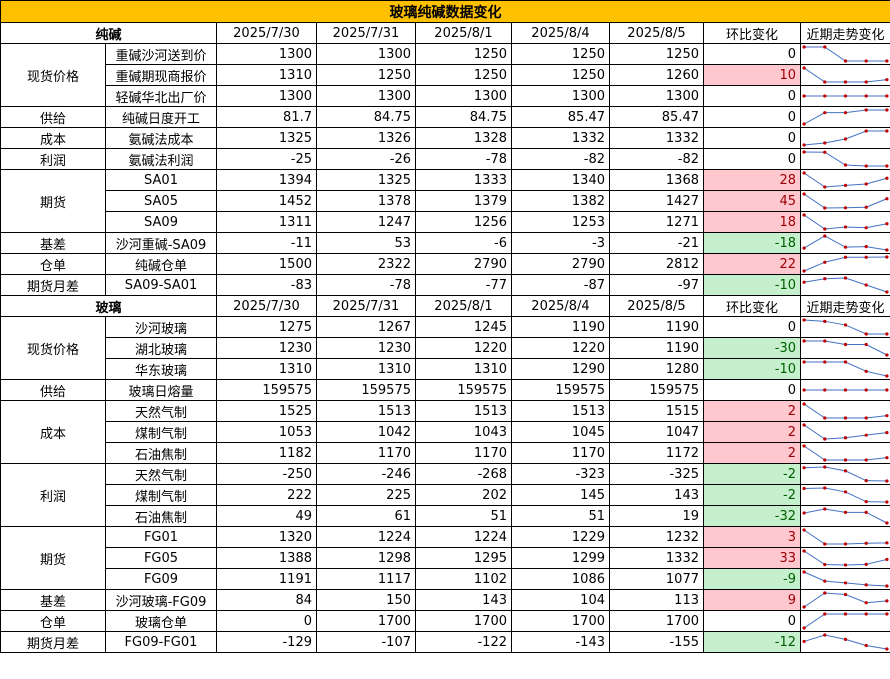 This screenshot has width=890, height=679. Describe the element at coordinates (463, 495) in the screenshot. I see `value-cell: 202` at that location.